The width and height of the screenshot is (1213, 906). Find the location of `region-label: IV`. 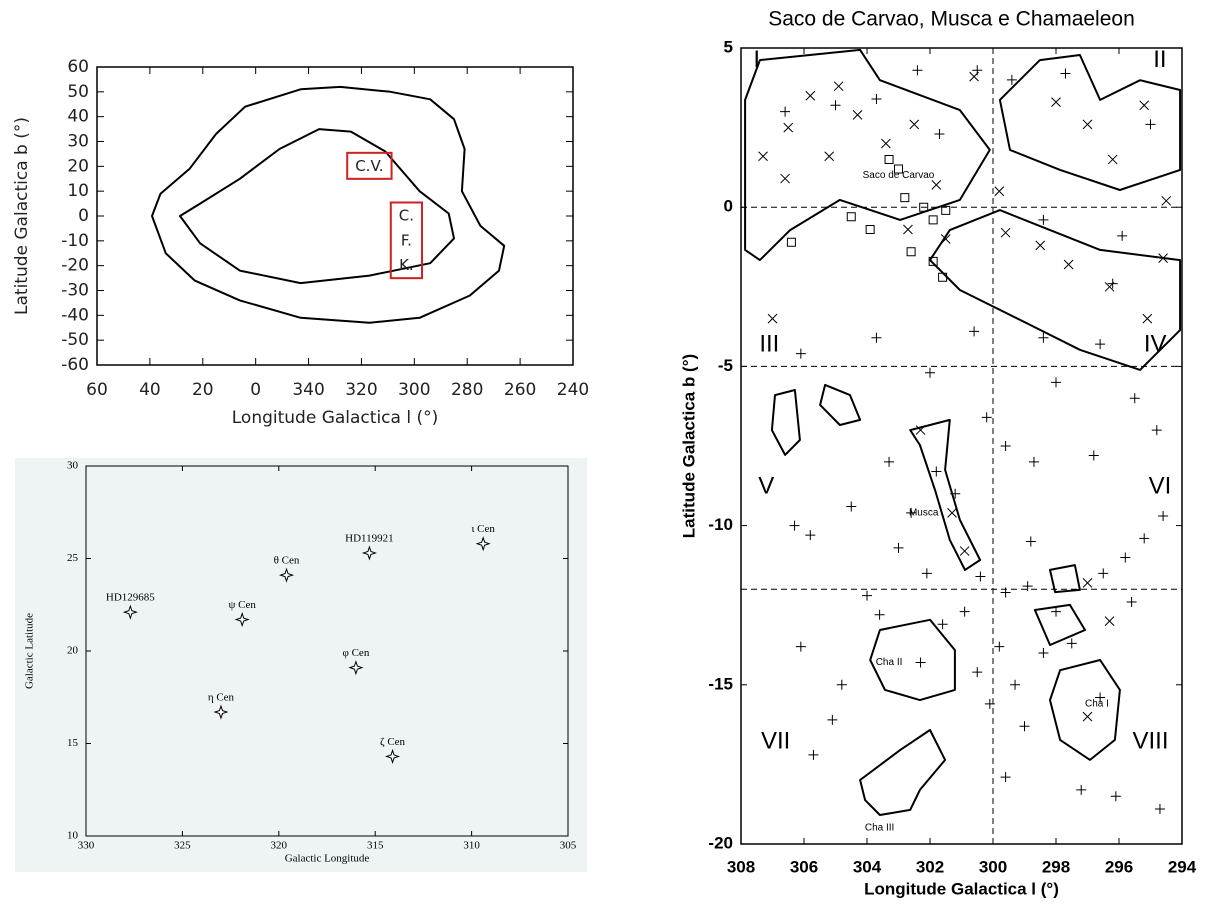

region-label: IV is located at coordinates (1155, 343).